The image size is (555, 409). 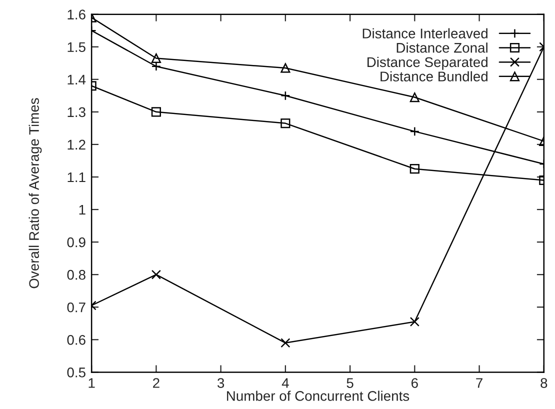 What do you see at coordinates (544, 383) in the screenshot?
I see `x-tick-label: 8` at bounding box center [544, 383].